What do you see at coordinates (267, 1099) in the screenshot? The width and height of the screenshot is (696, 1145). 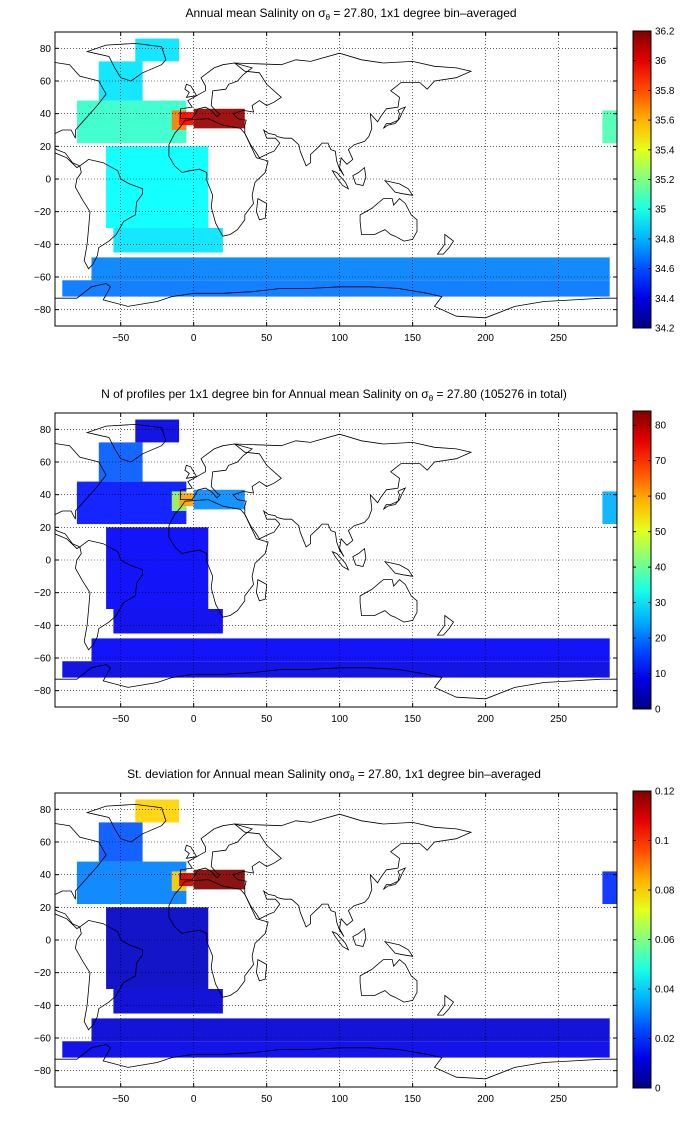 I see `x-tick-label: 50` at bounding box center [267, 1099].